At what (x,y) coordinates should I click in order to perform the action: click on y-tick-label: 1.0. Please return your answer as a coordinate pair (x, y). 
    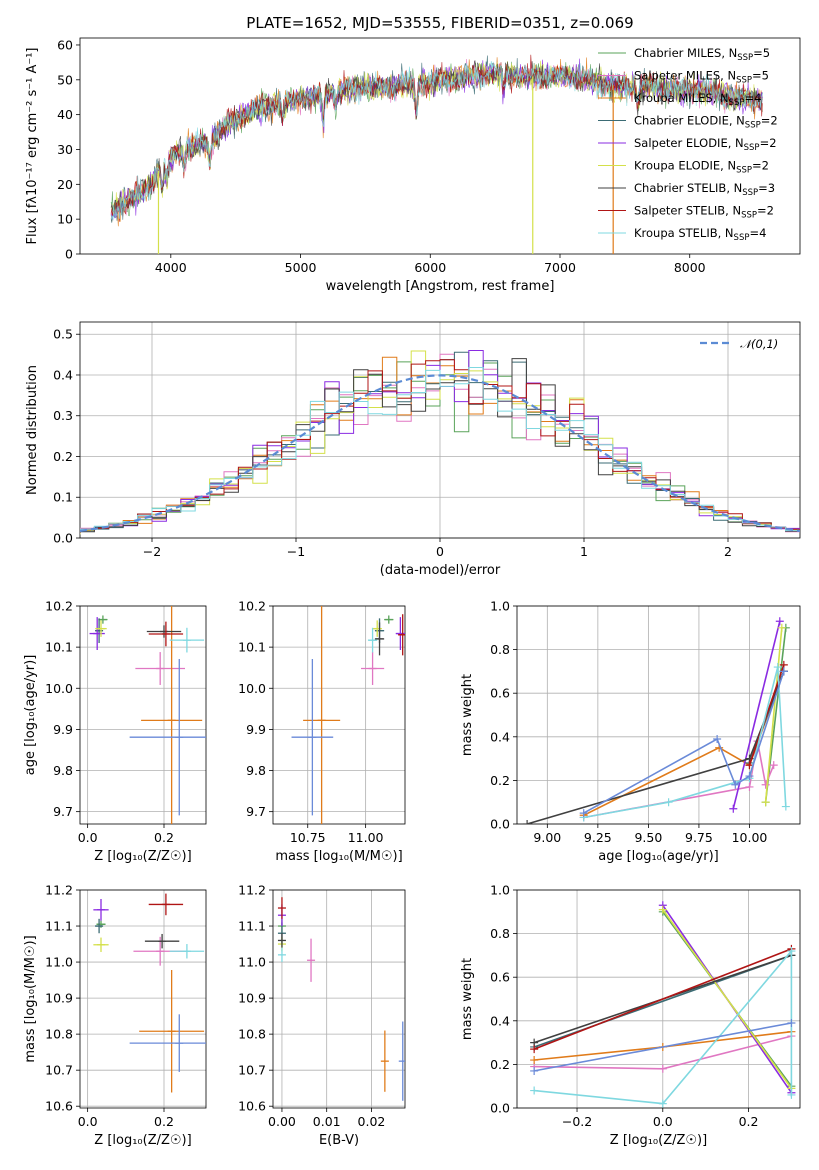
    Looking at the image, I should click on (500, 890).